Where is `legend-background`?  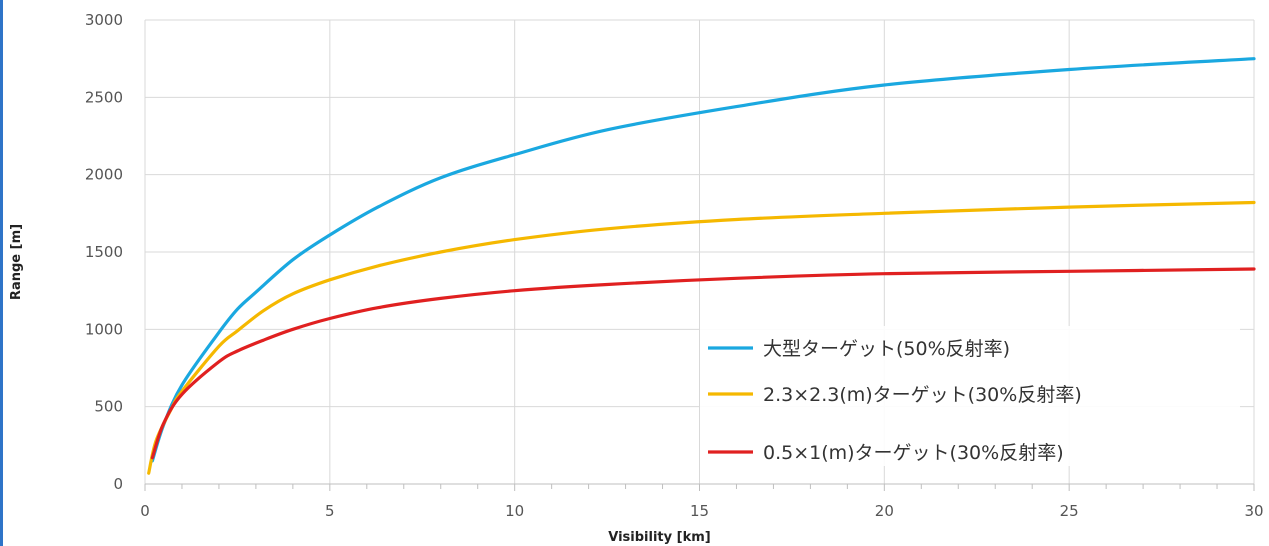 legend-background is located at coordinates (970, 396).